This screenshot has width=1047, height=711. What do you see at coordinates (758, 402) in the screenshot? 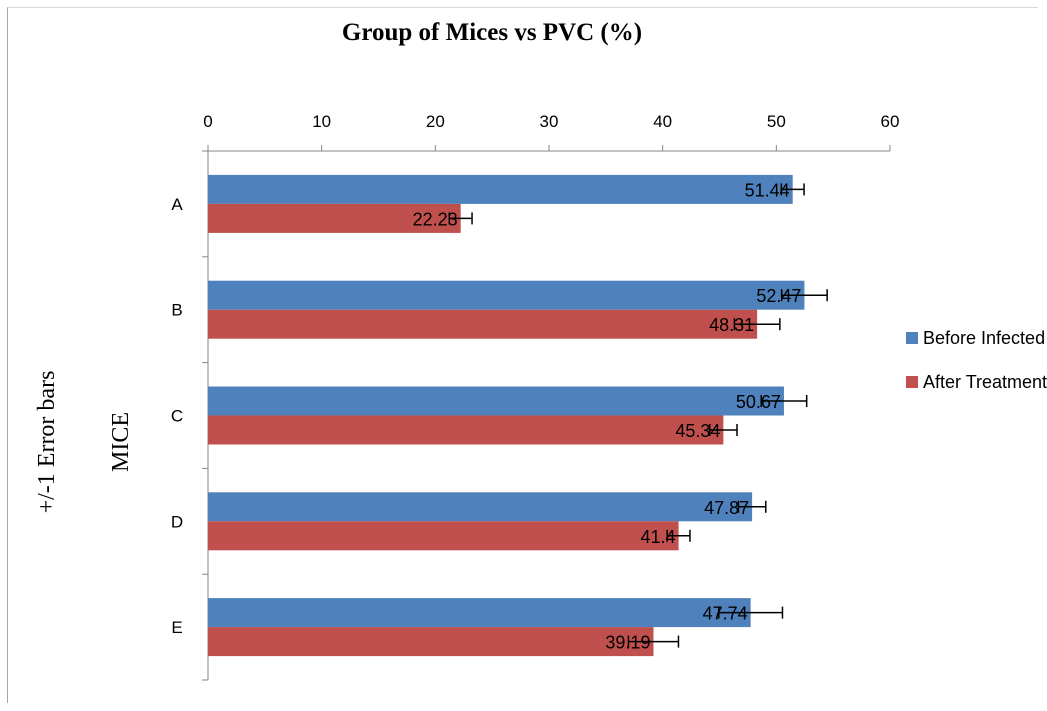
I see `data-label: 50.67` at bounding box center [758, 402].